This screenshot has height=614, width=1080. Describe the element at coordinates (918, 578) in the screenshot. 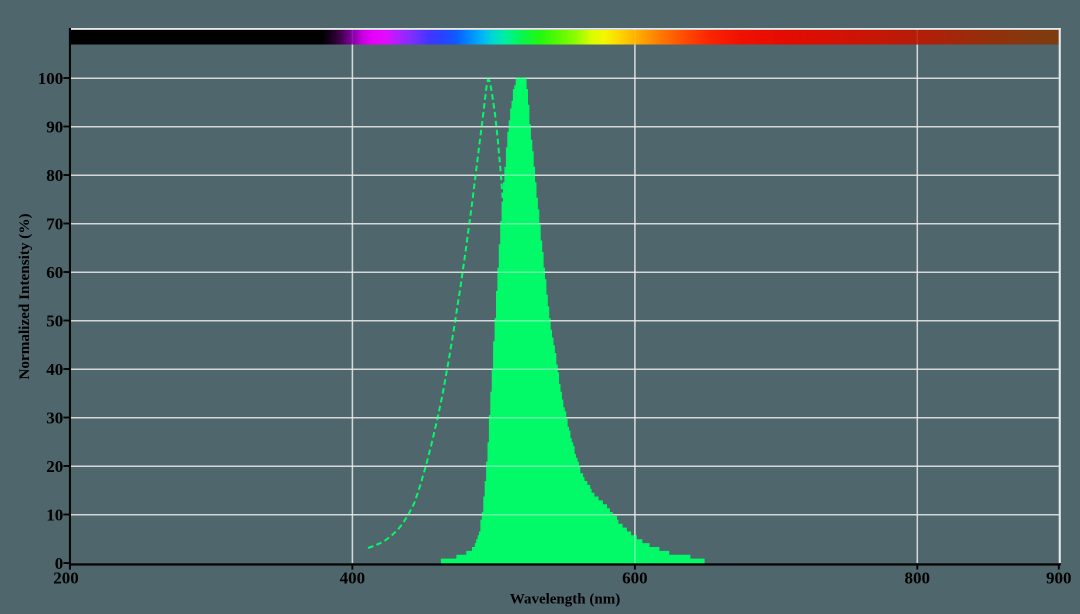

I see `svg-text: 800` at that location.